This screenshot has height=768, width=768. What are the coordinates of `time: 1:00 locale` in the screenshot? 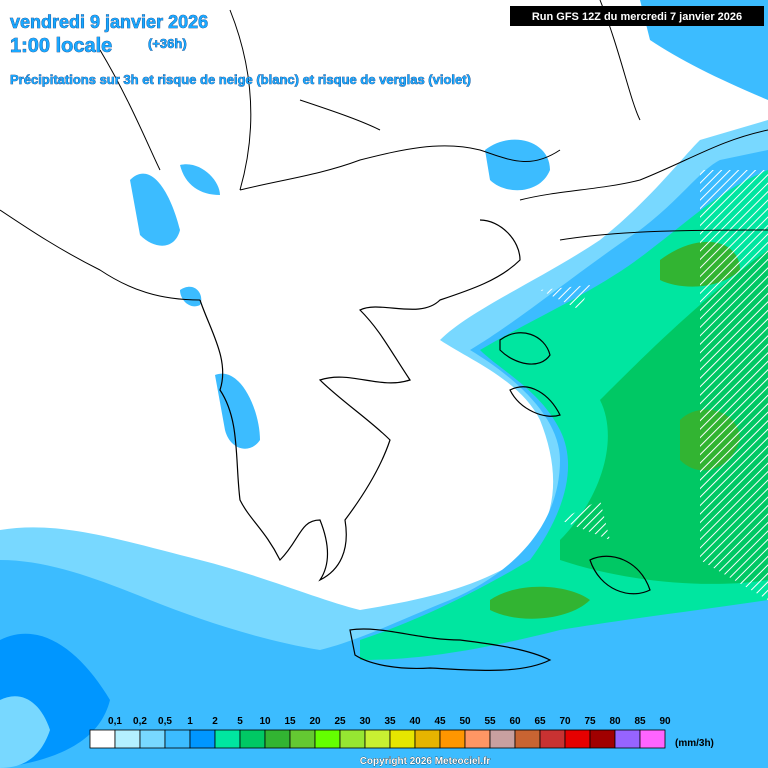 It's located at (61, 46).